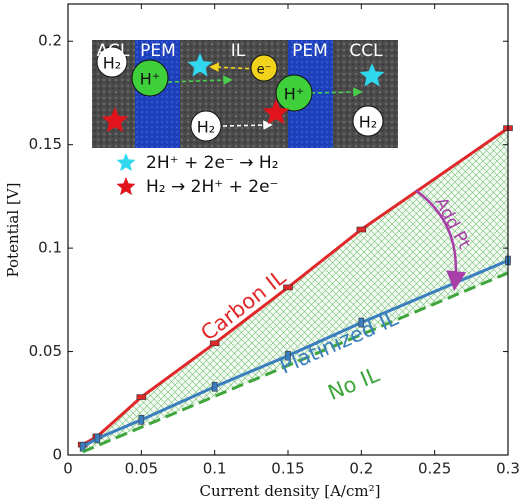  I want to click on x-tick-label: 0.05, so click(141, 469).